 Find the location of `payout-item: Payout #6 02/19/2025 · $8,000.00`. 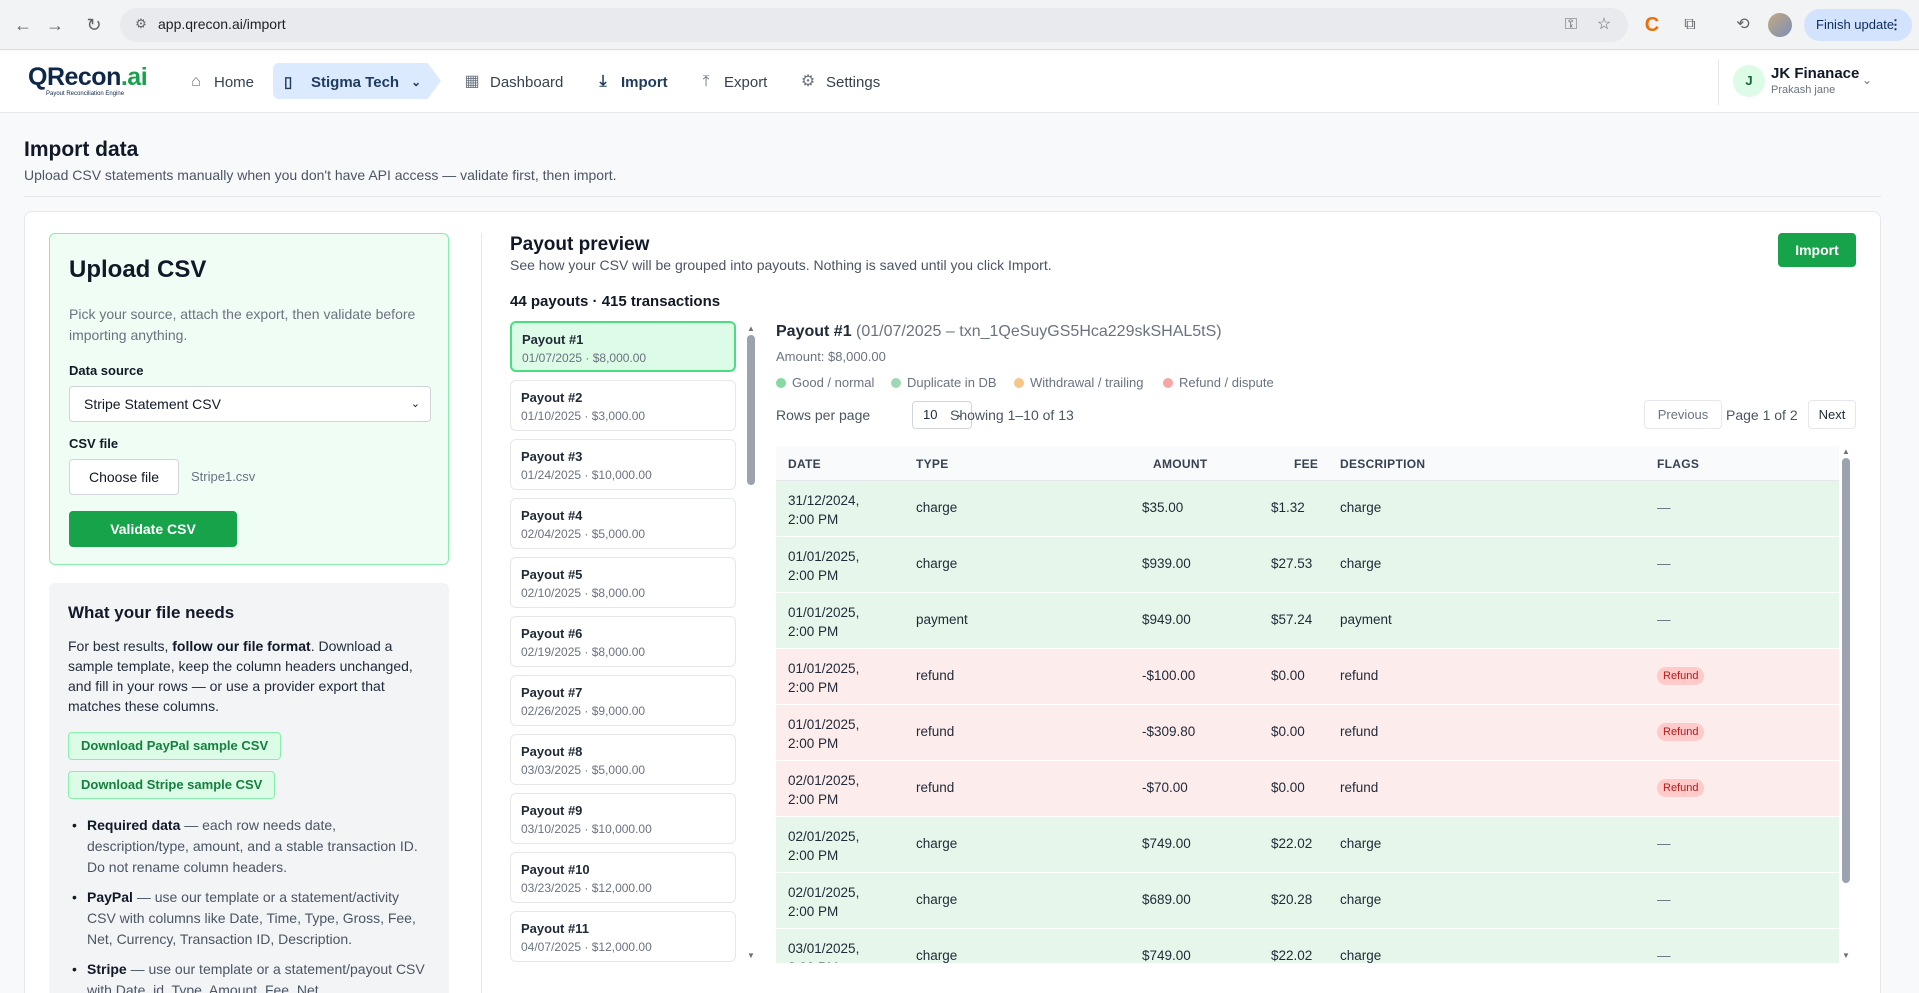

payout-item: Payout #6 02/19/2025 · $8,000.00 is located at coordinates (623, 641).